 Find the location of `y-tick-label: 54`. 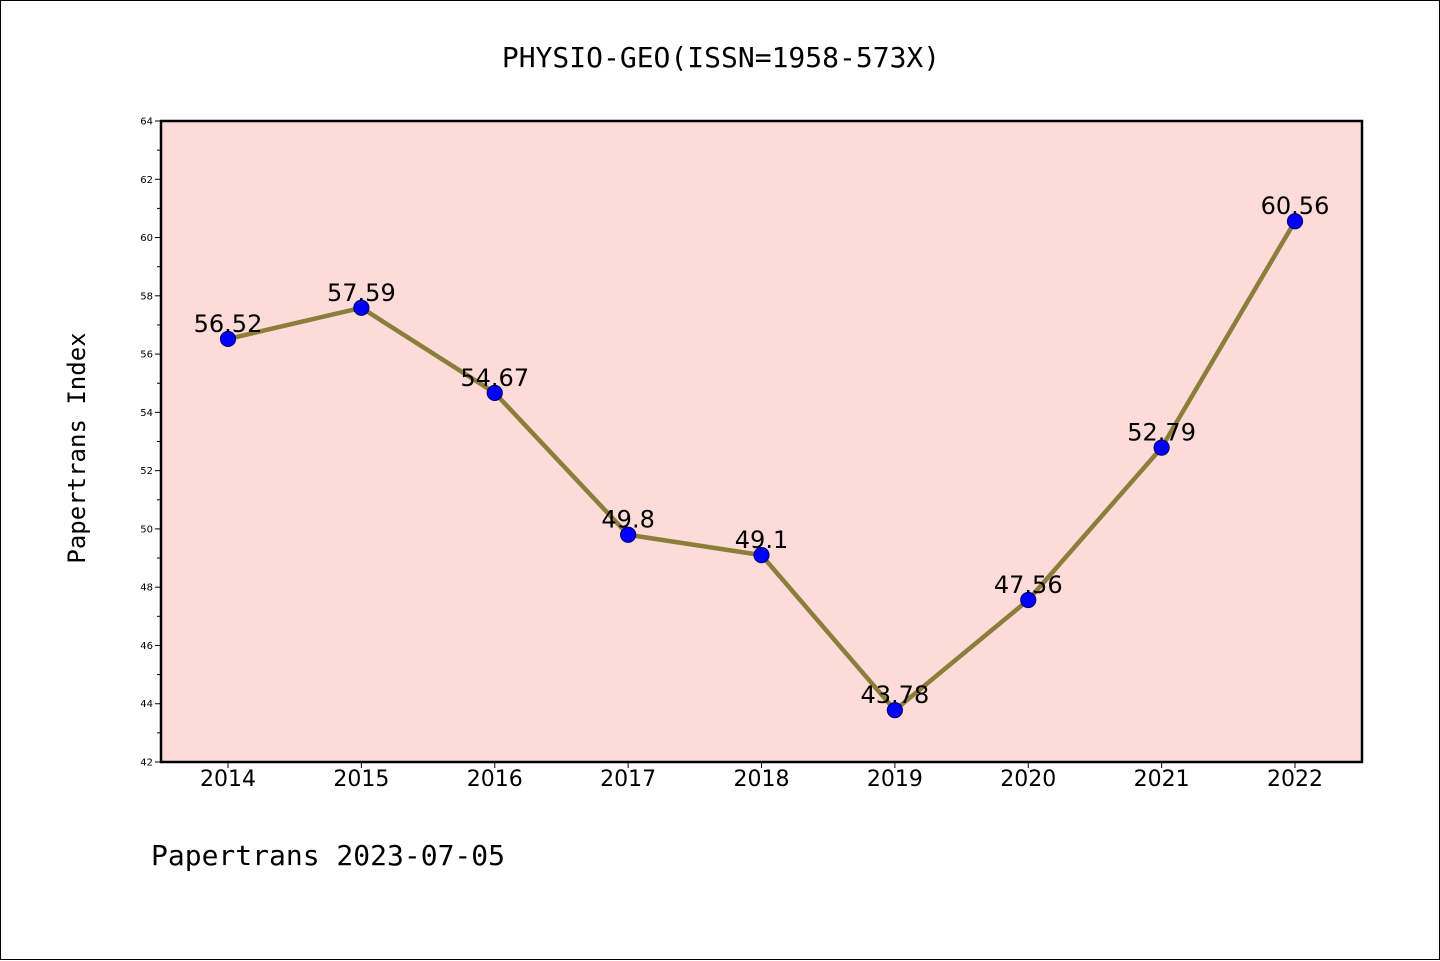

y-tick-label: 54 is located at coordinates (146, 413).